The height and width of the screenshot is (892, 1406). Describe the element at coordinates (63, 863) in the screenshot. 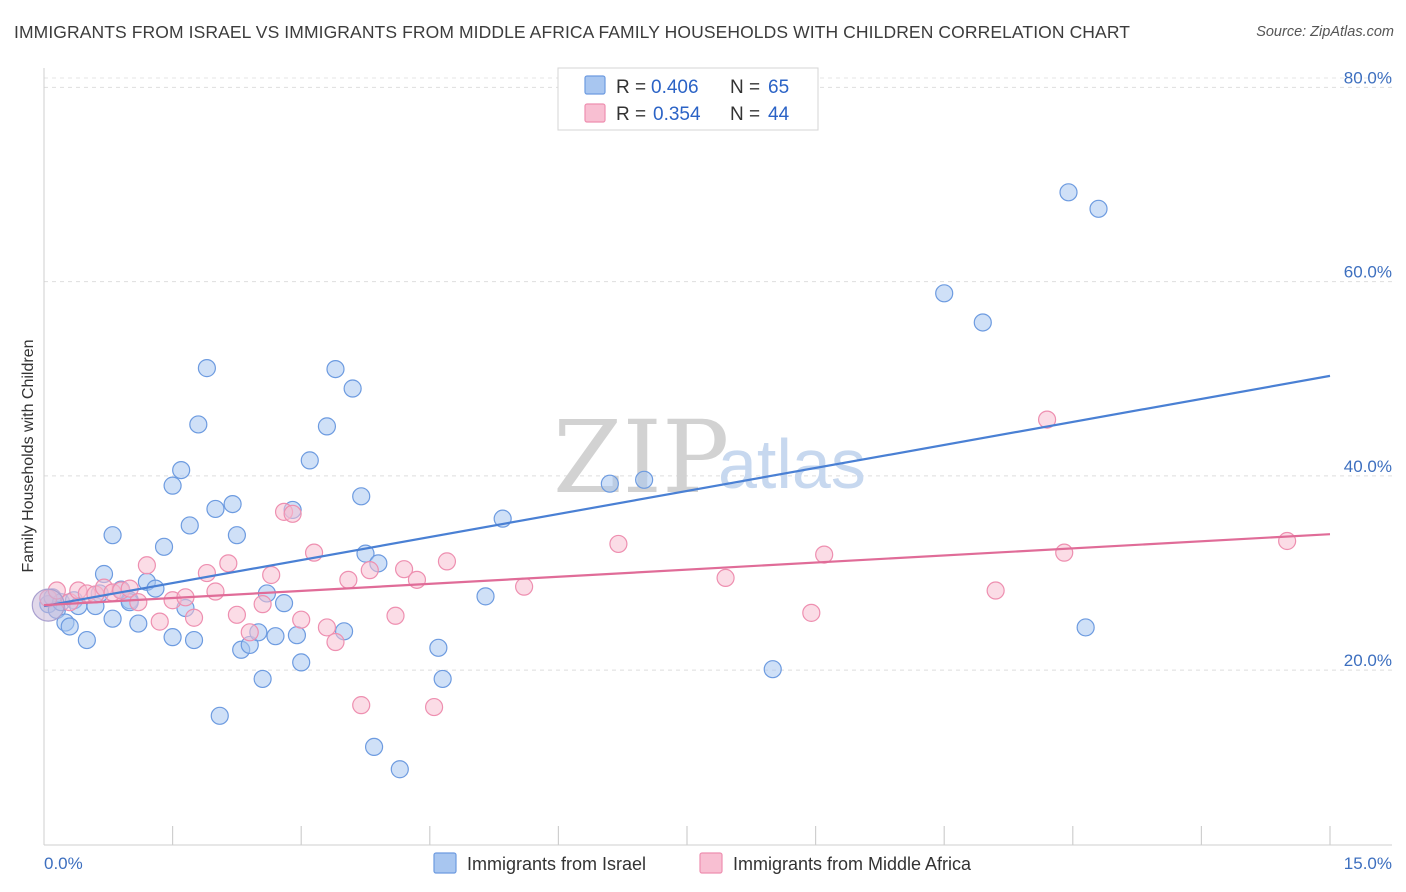

I see `x-tick-label-min: 0.0%` at that location.